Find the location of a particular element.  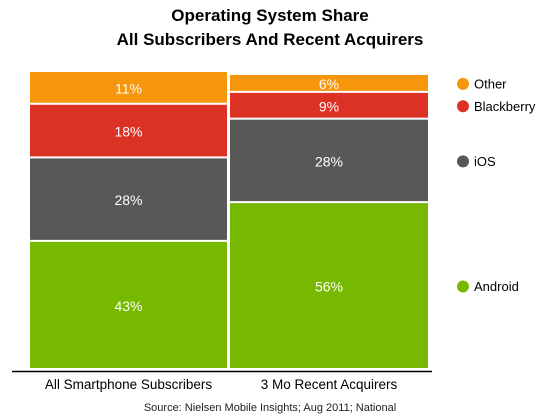

legend-marker-other is located at coordinates (463, 83).